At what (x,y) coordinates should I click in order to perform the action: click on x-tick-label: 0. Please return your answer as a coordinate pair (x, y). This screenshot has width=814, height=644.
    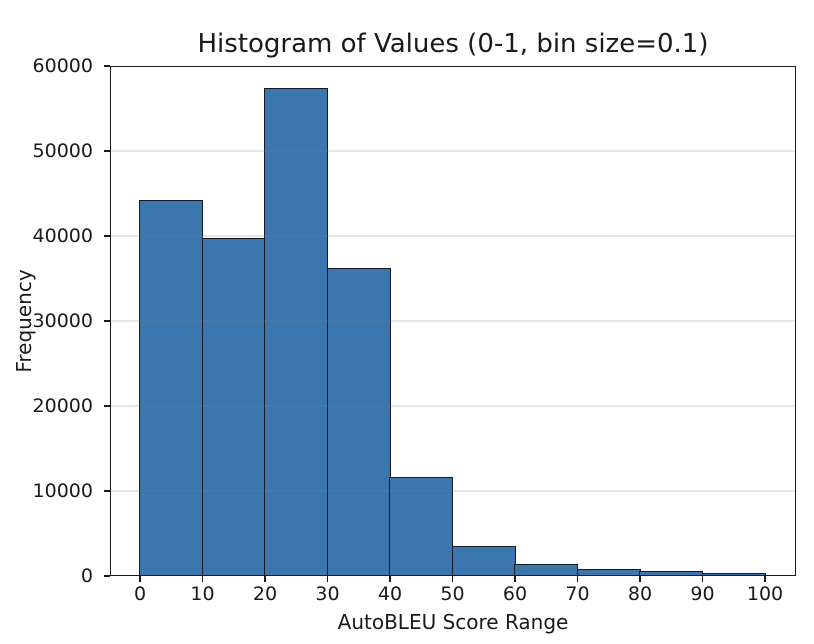
    Looking at the image, I should click on (140, 594).